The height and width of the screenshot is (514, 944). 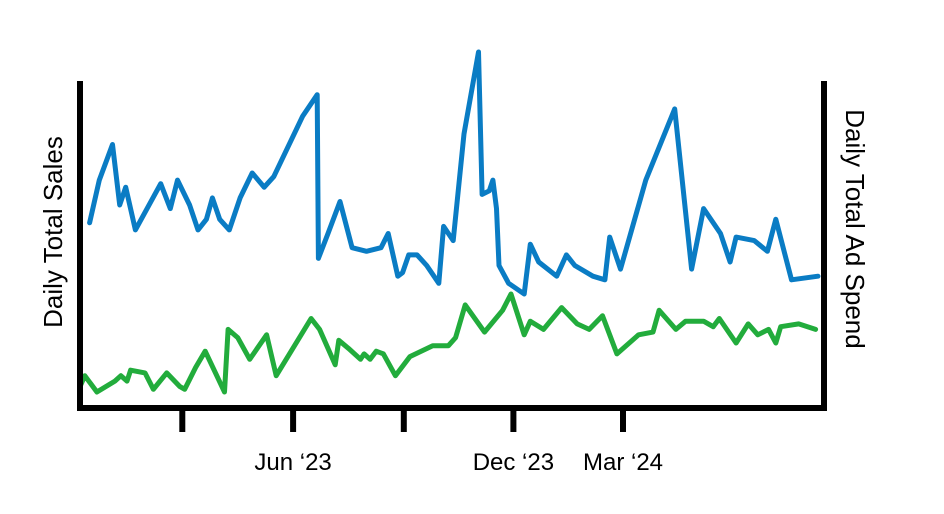 What do you see at coordinates (513, 462) in the screenshot?
I see `x-tick-label-3: Dec ‘23` at bounding box center [513, 462].